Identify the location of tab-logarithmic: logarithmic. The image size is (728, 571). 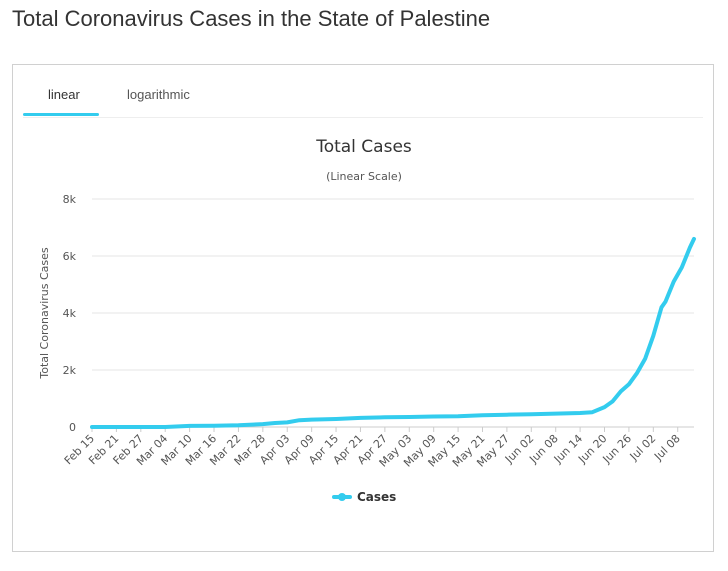
(158, 94).